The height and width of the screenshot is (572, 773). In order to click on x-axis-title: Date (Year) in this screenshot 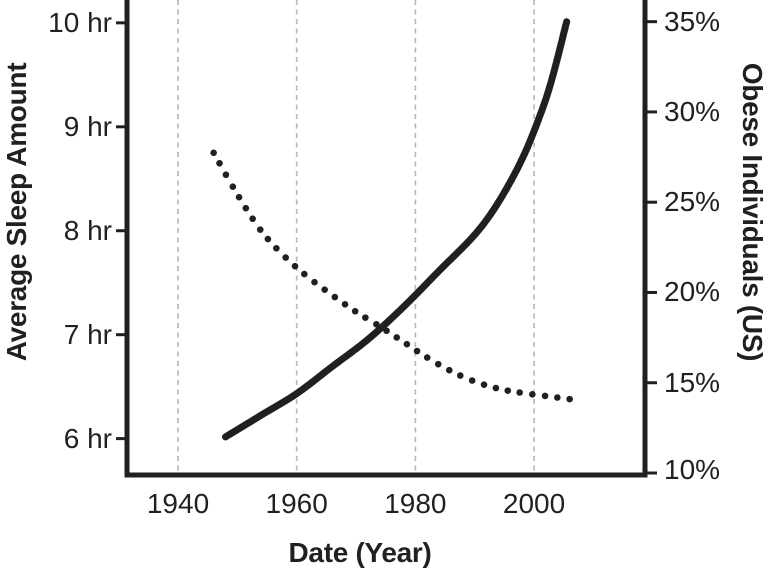, I will do `click(360, 552)`.